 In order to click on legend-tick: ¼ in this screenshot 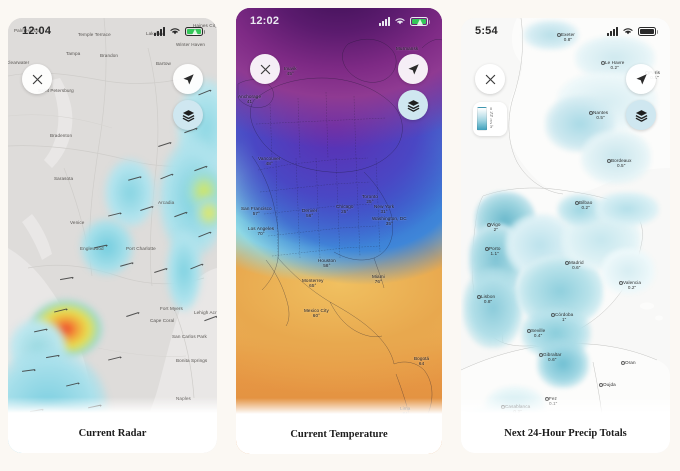, I will do `click(491, 112)`.